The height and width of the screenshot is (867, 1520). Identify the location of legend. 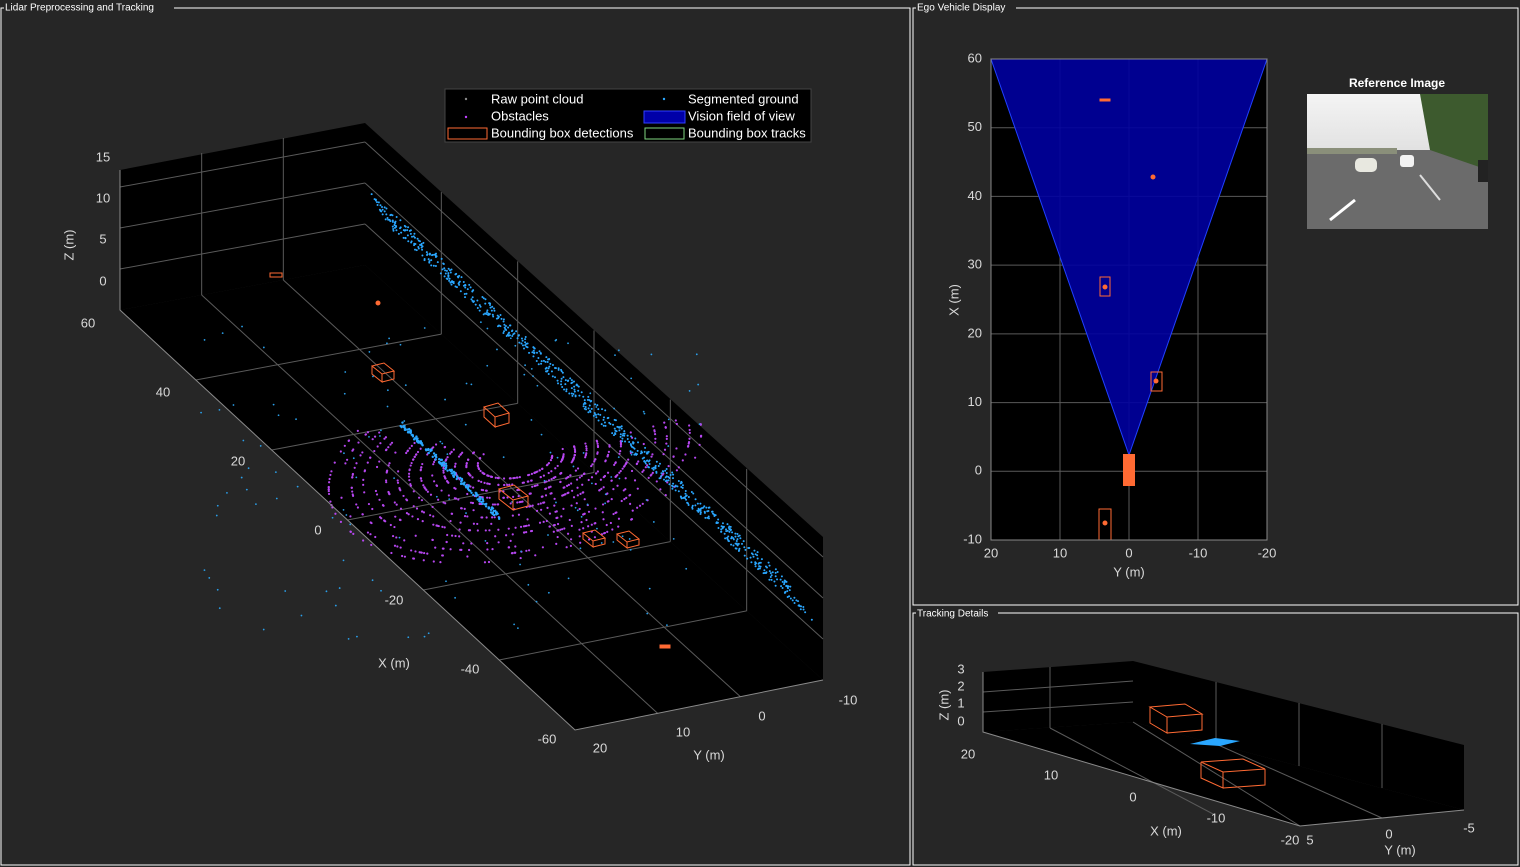
(628, 115).